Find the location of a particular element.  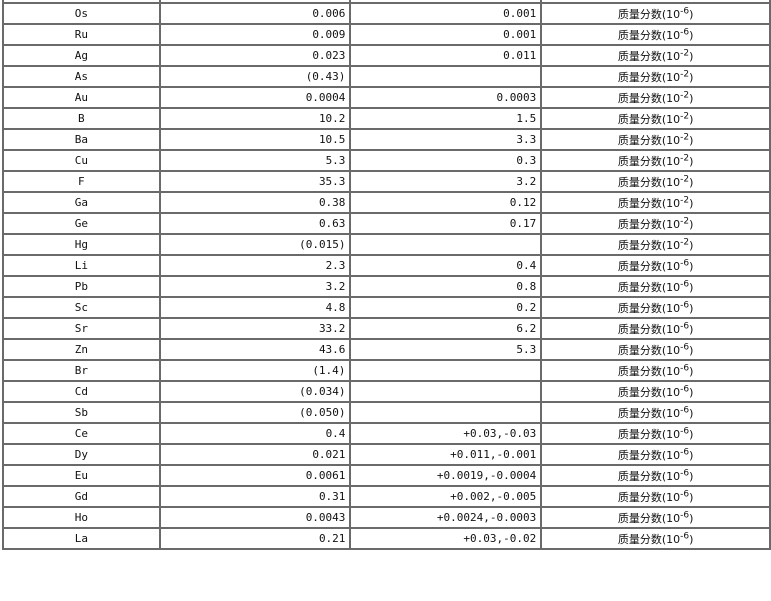

uncertainty-cell: 1.5 is located at coordinates (446, 118).